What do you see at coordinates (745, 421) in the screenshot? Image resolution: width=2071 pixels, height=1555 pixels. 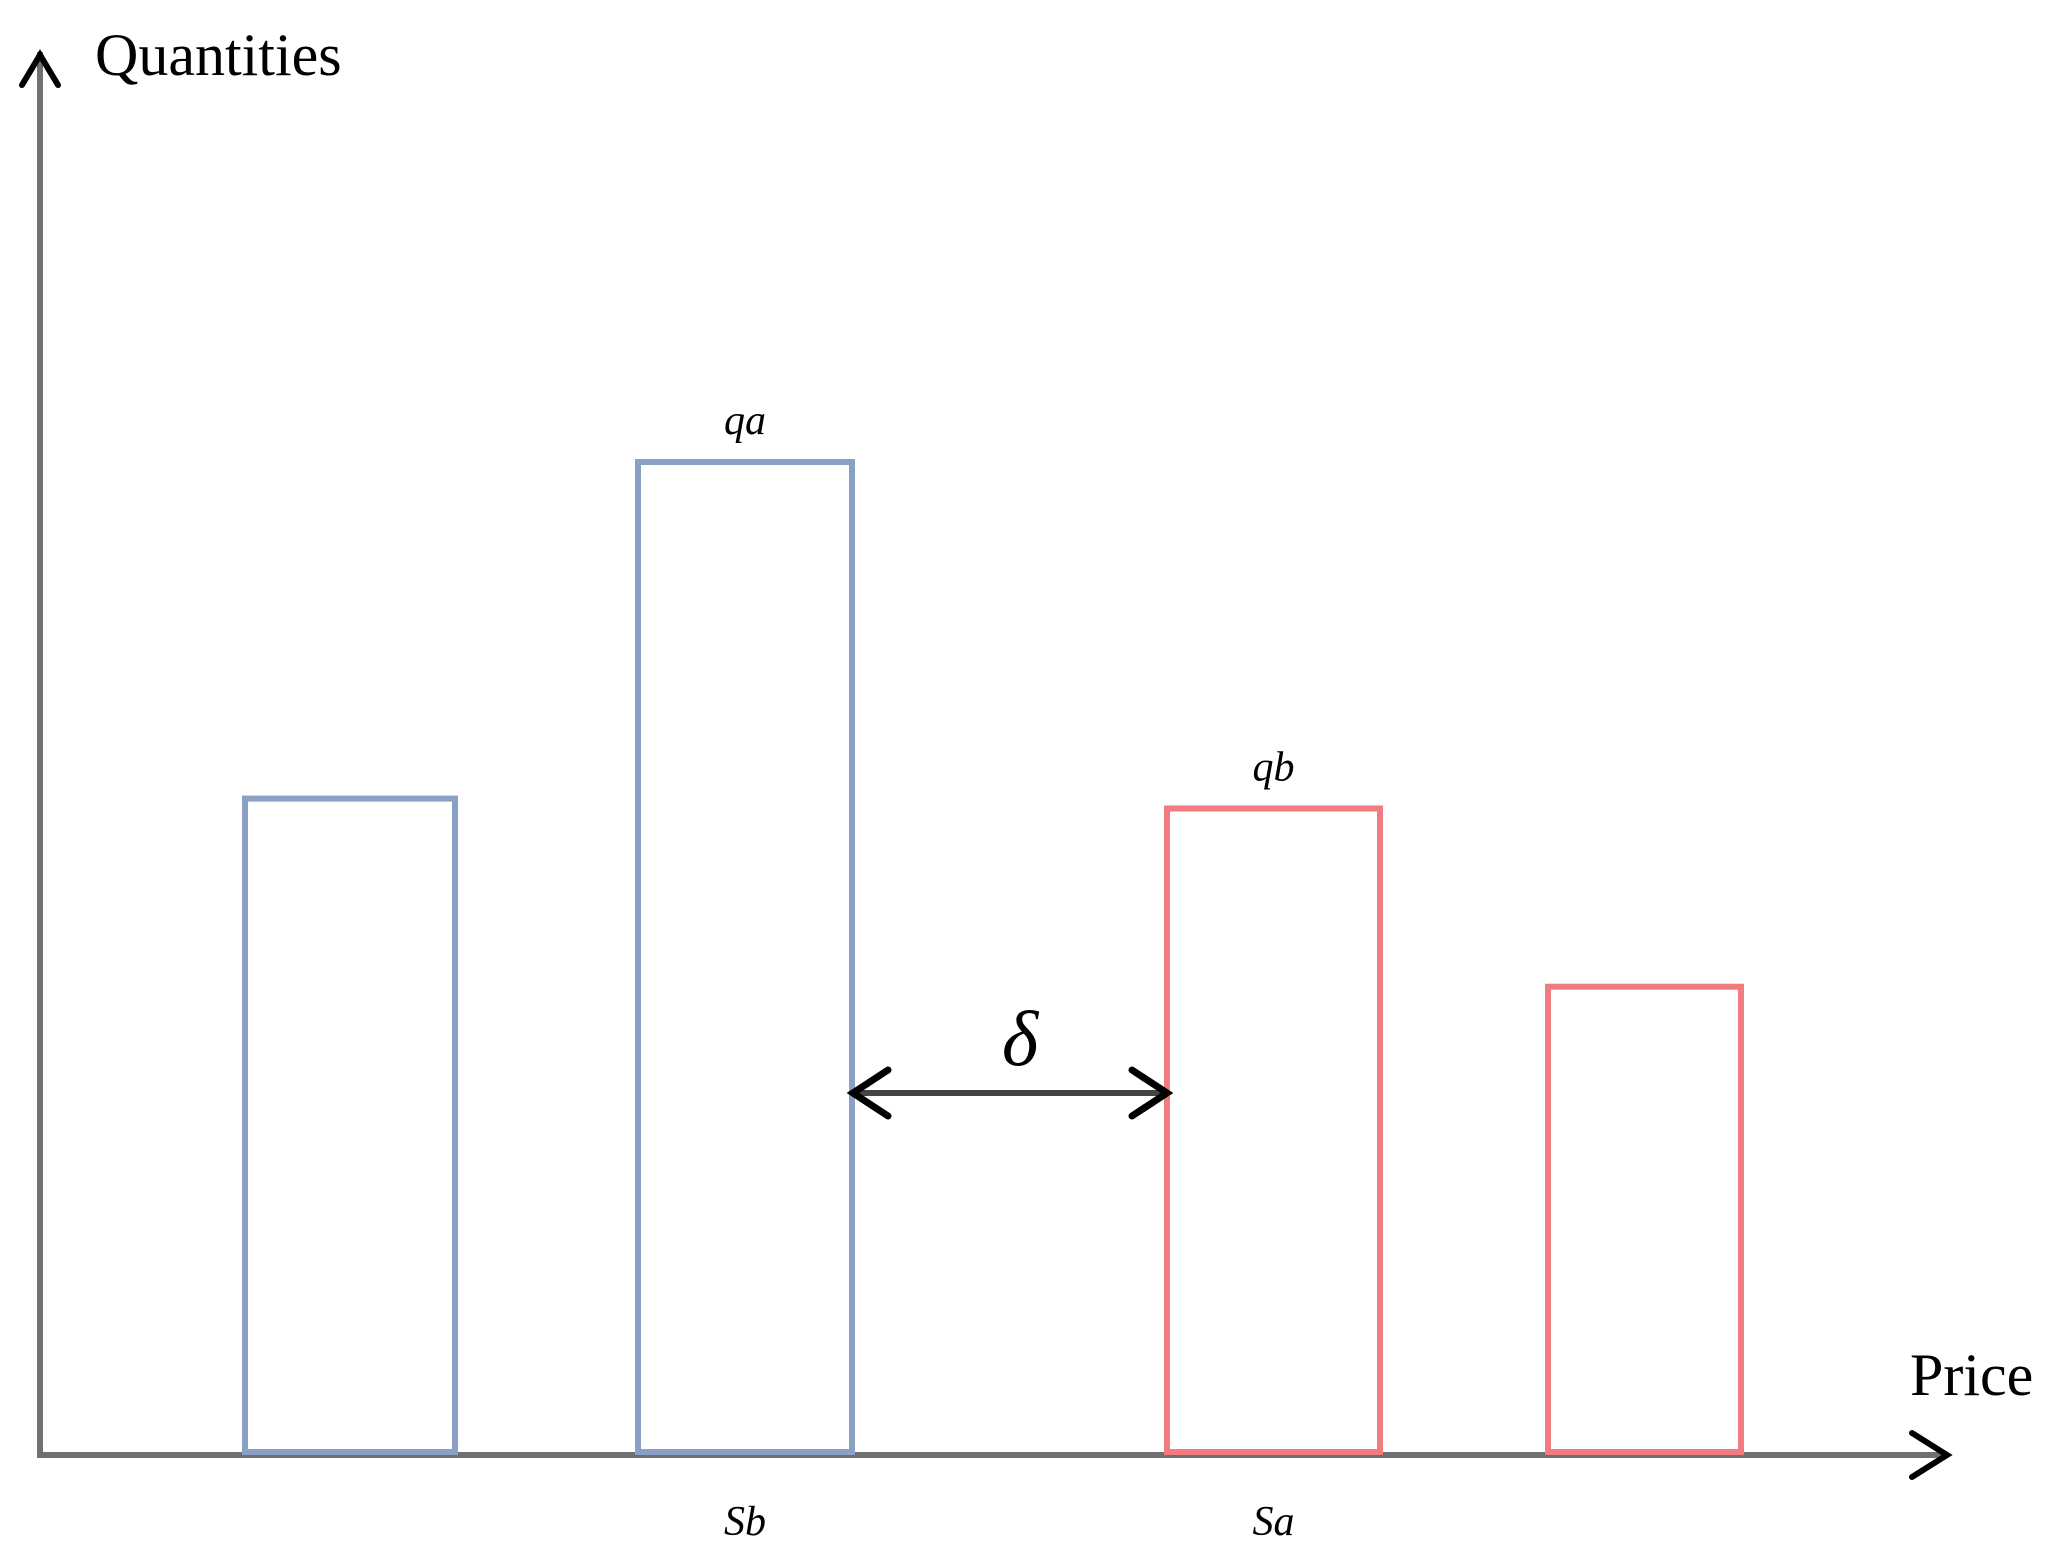 I see `bar-top-label: qa` at bounding box center [745, 421].